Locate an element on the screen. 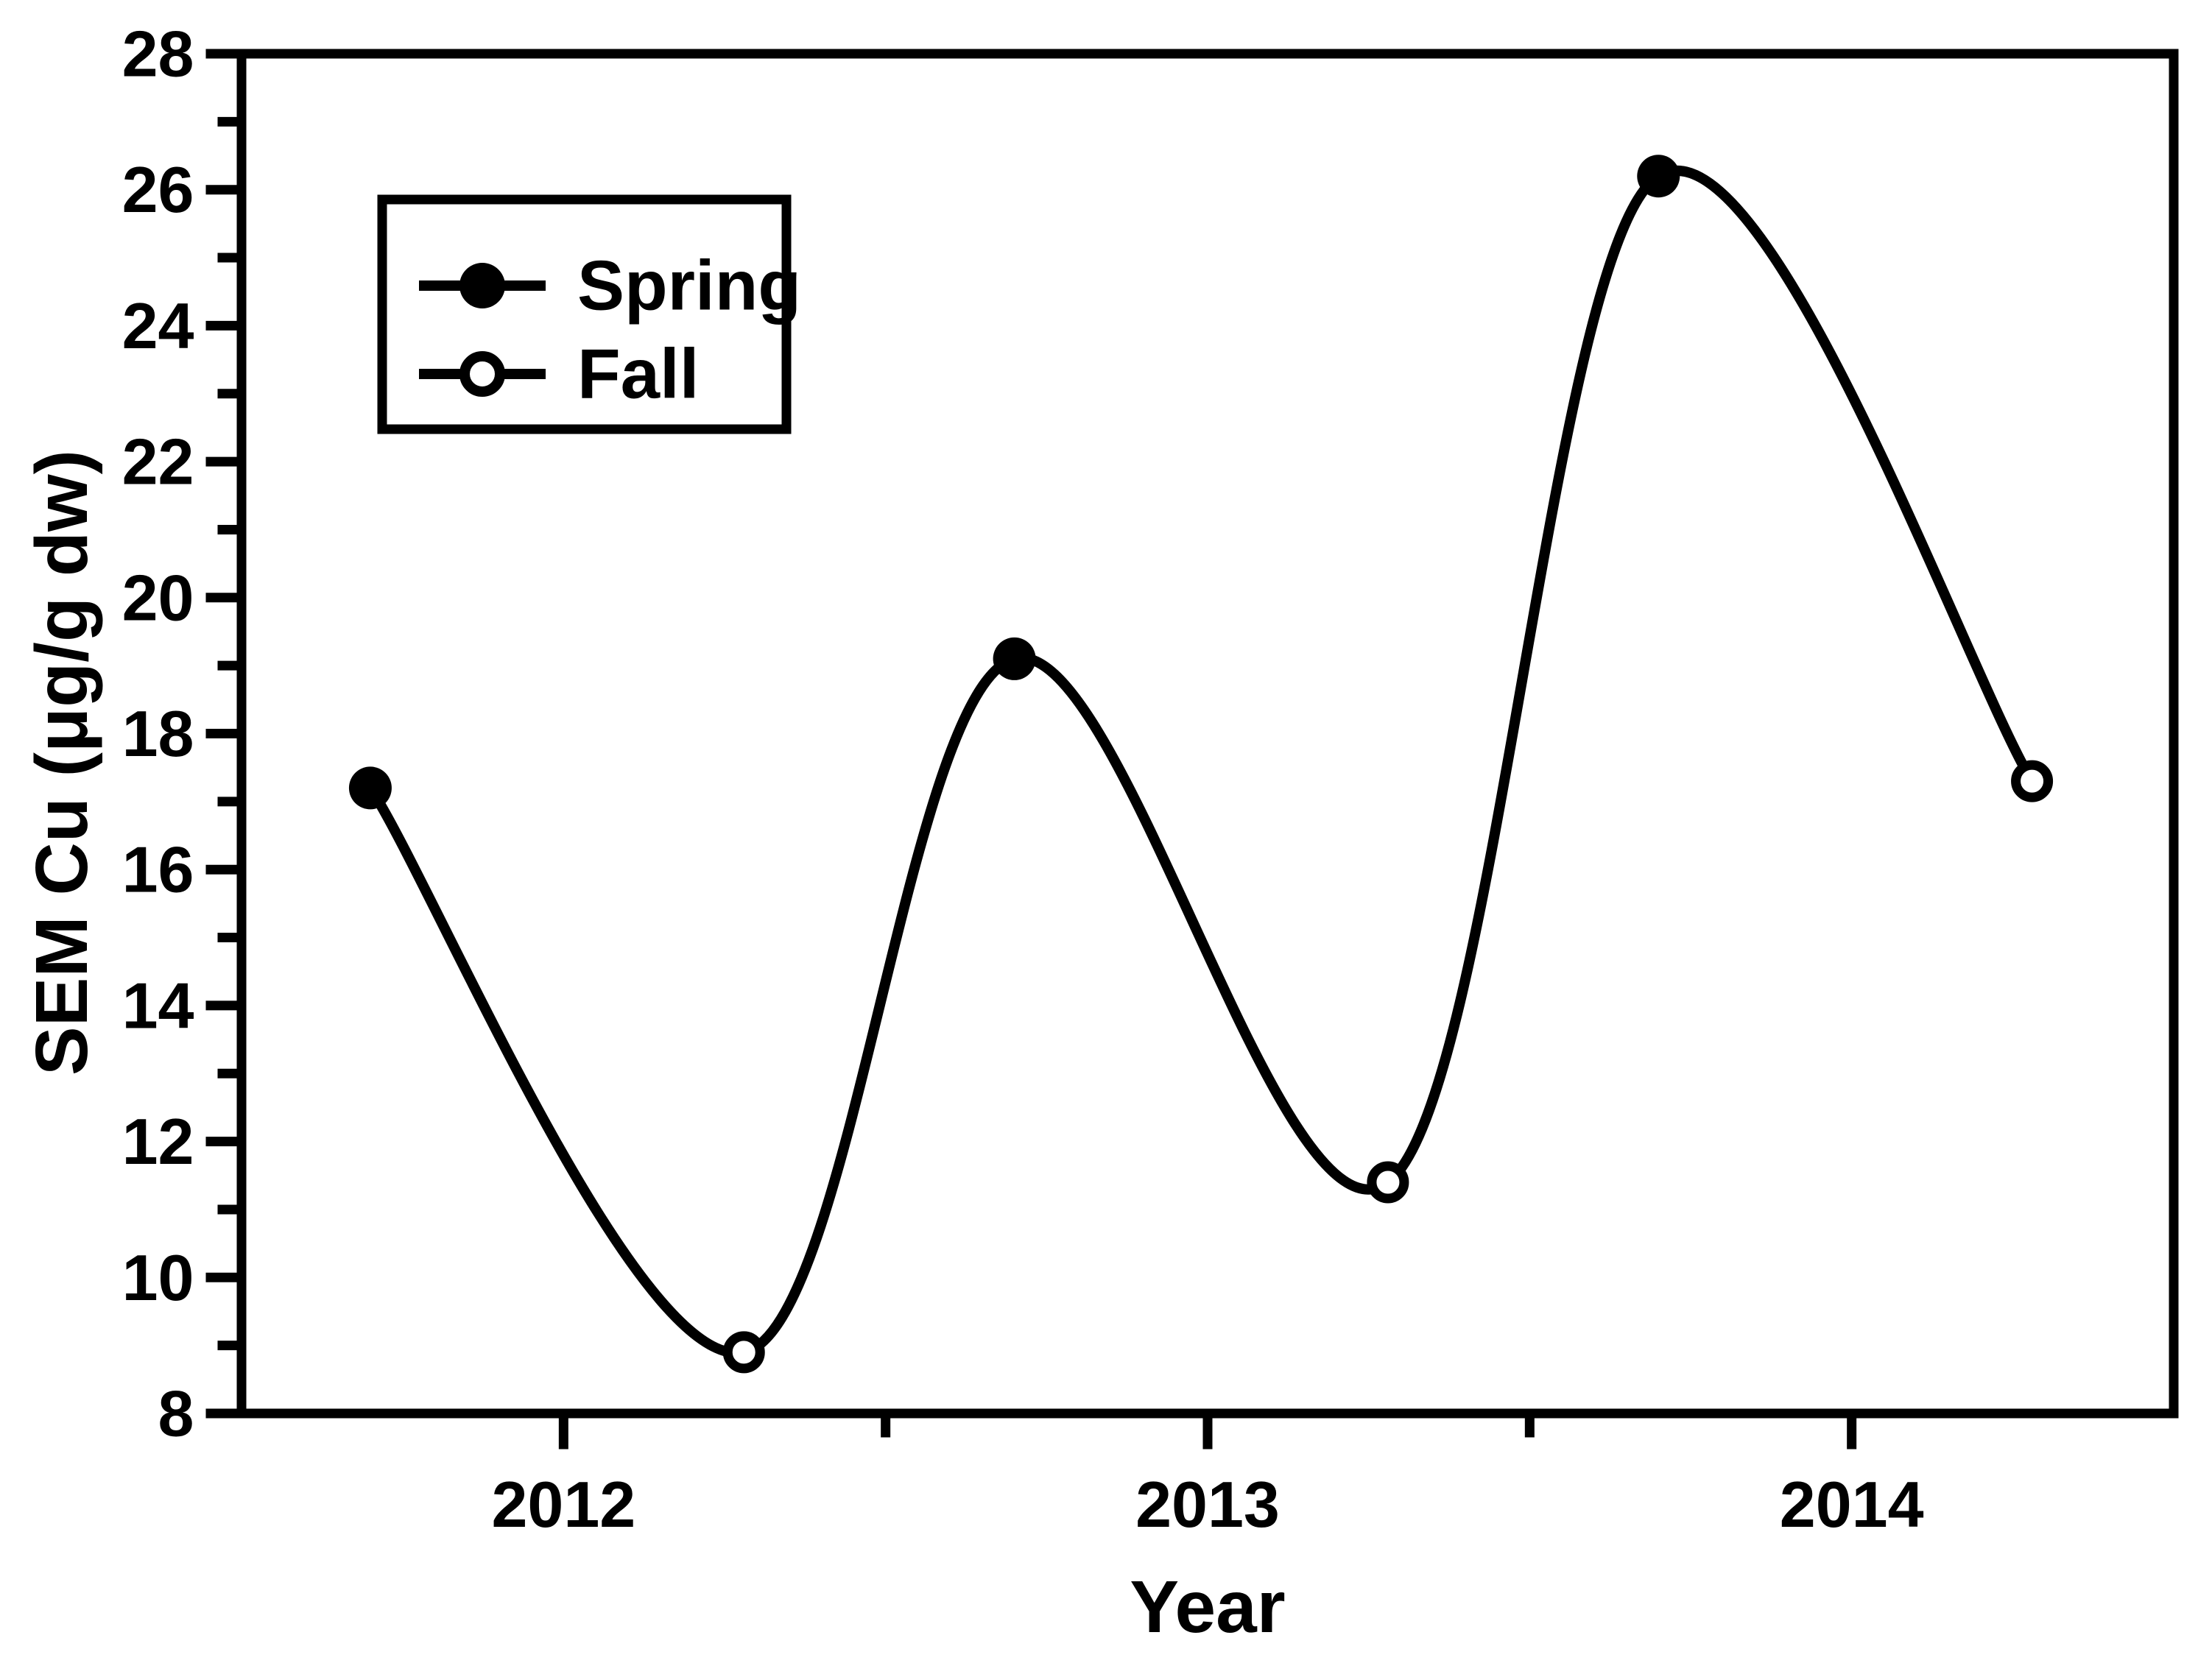 The image size is (2212, 1663). legend-item-spring: Spring is located at coordinates (610, 286).